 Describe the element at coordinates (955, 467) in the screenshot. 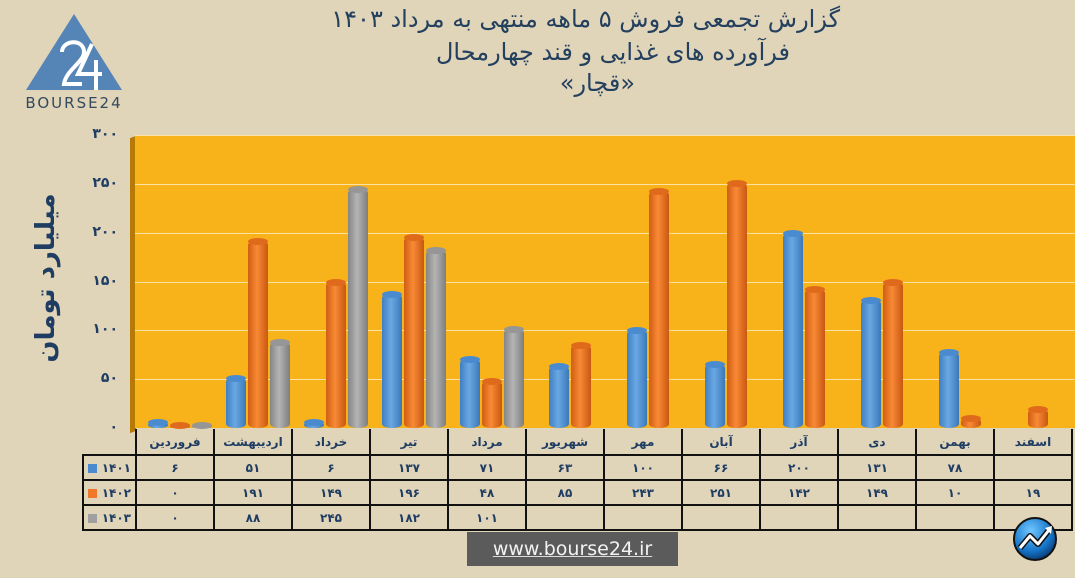

I see `table-cell: ۷۸` at that location.